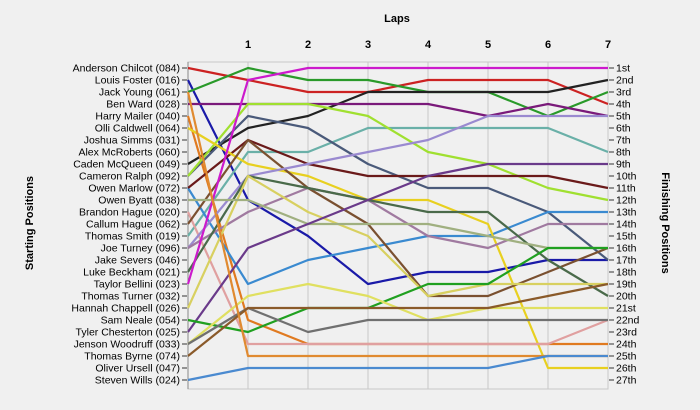 The height and width of the screenshot is (410, 700). Describe the element at coordinates (626, 333) in the screenshot. I see `finishing-position-label: 23rd` at that location.